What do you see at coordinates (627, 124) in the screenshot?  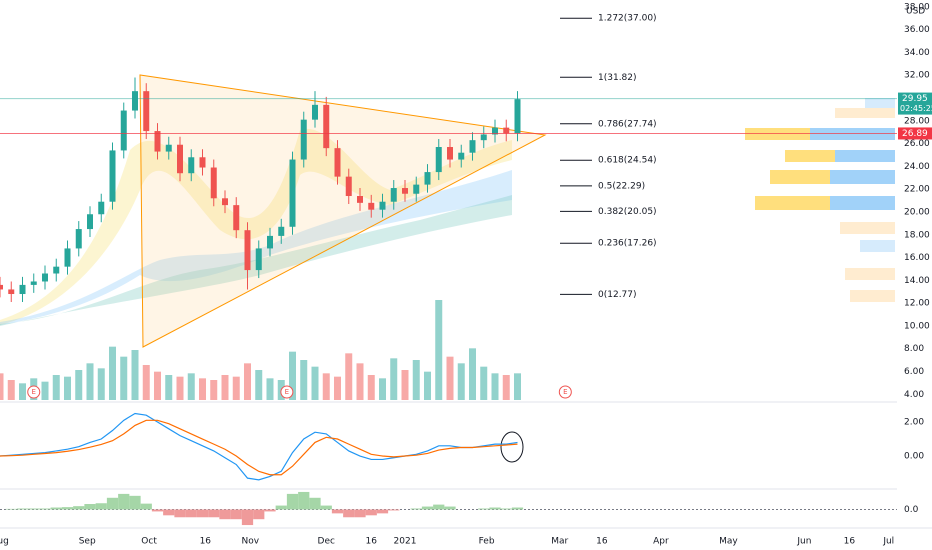 I see `fib-label: 0.786(27.74)` at bounding box center [627, 124].